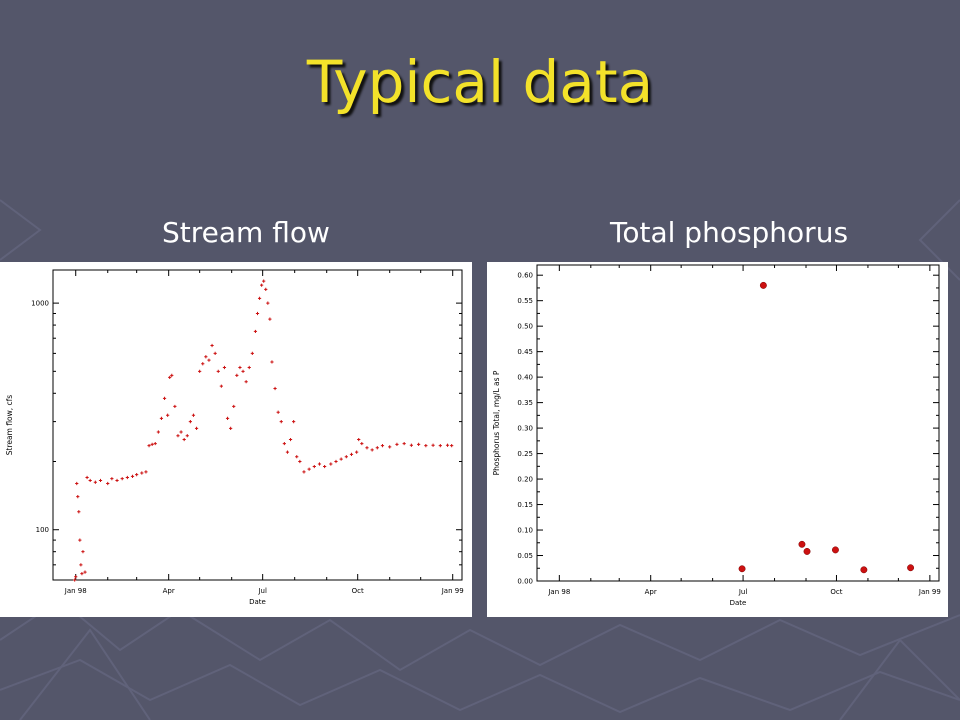 Image resolution: width=960 pixels, height=720 pixels. What do you see at coordinates (169, 591) in the screenshot?
I see `x-tick-label: Apr` at bounding box center [169, 591].